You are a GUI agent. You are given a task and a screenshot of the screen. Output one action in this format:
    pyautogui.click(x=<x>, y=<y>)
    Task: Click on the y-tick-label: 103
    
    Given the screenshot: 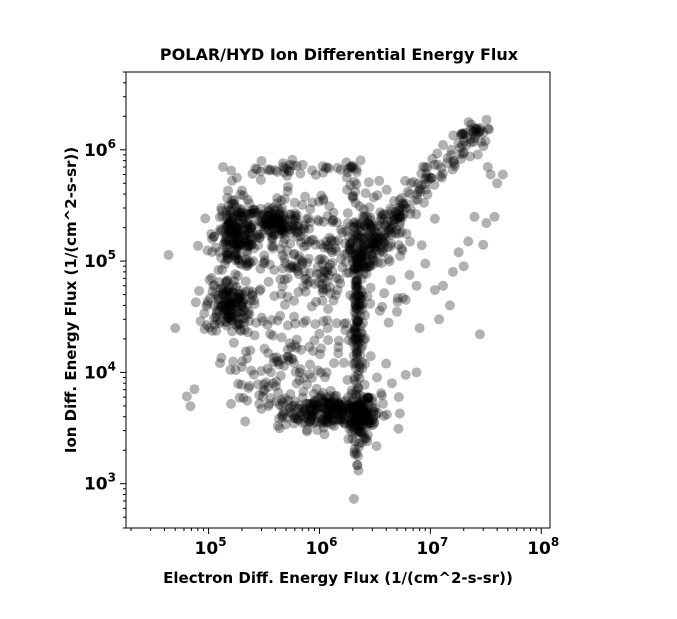 What is the action you would take?
    pyautogui.click(x=100, y=483)
    